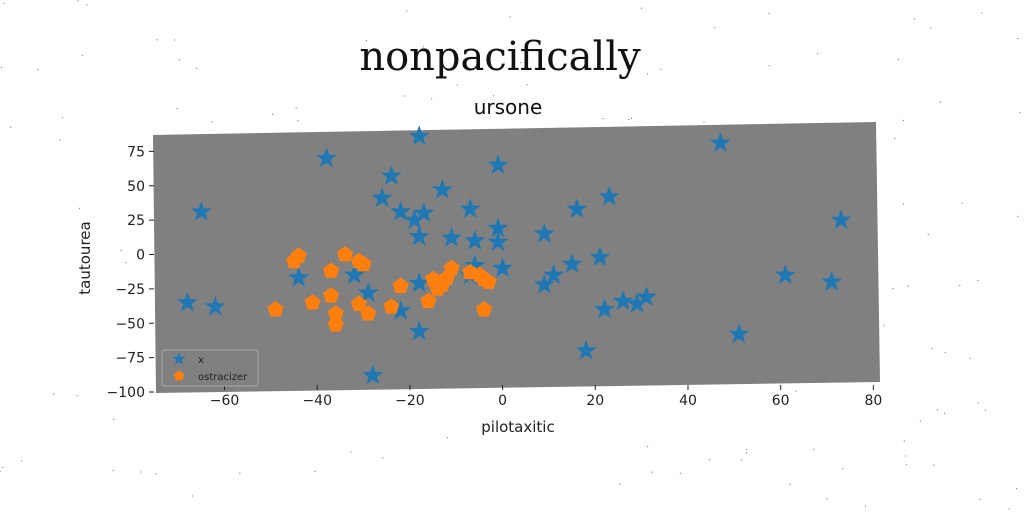 The image size is (1024, 512). I want to click on y-tick-label: 0, so click(140, 256).